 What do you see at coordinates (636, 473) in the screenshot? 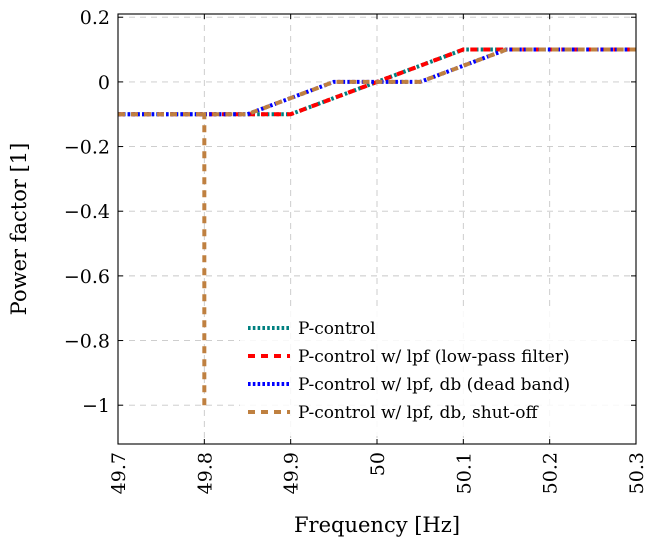
I see `x-tick-label: 50.3` at bounding box center [636, 473].